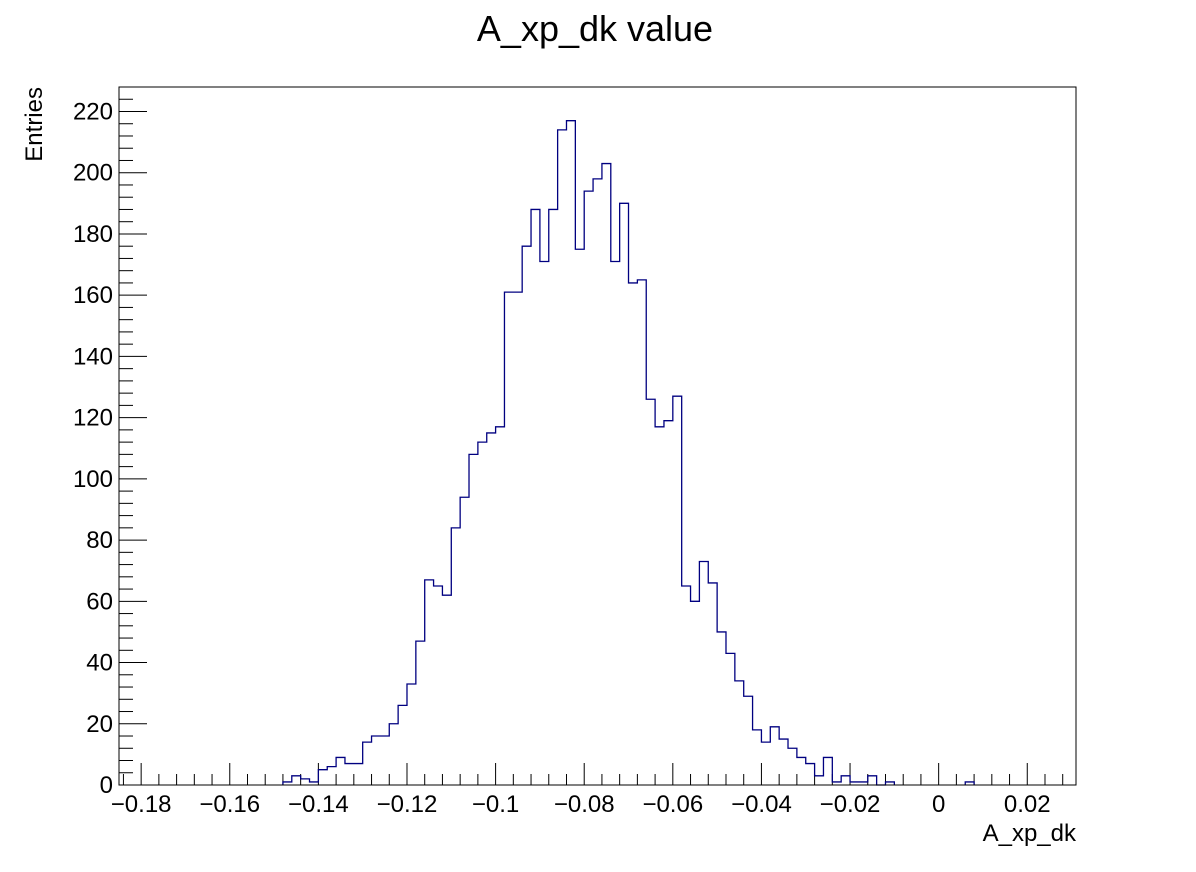 This screenshot has width=1196, height=872. I want to click on y-tick-label: 60, so click(99, 601).